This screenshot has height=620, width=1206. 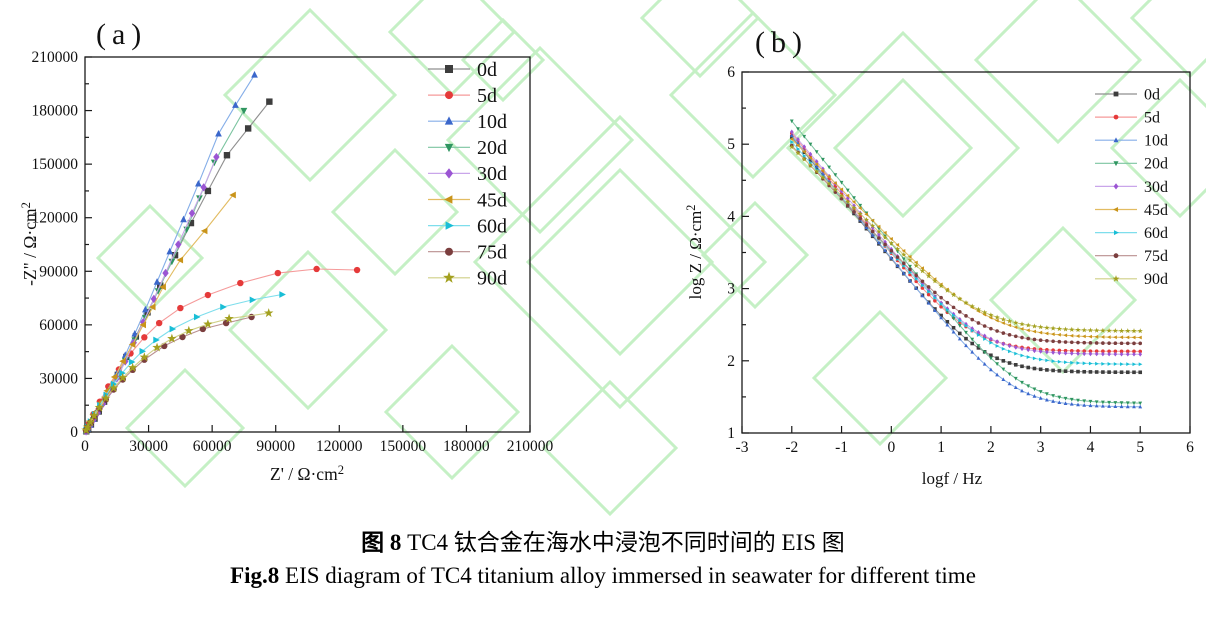 I want to click on x-tick-label: 90000, so click(x=275, y=446).